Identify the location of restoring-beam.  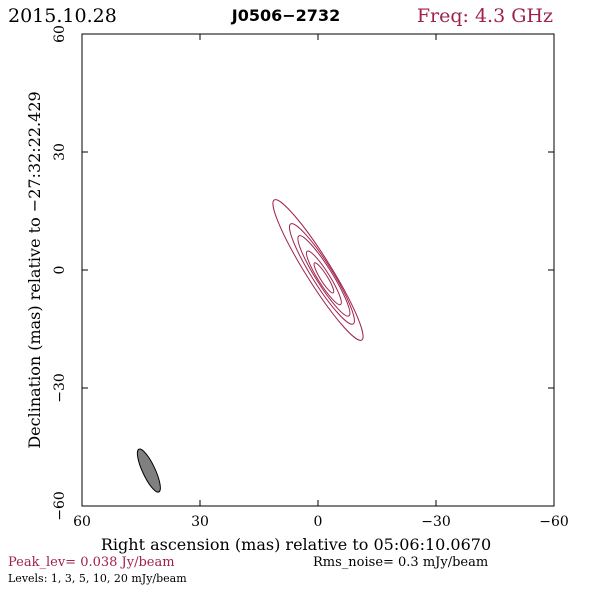
(148, 470).